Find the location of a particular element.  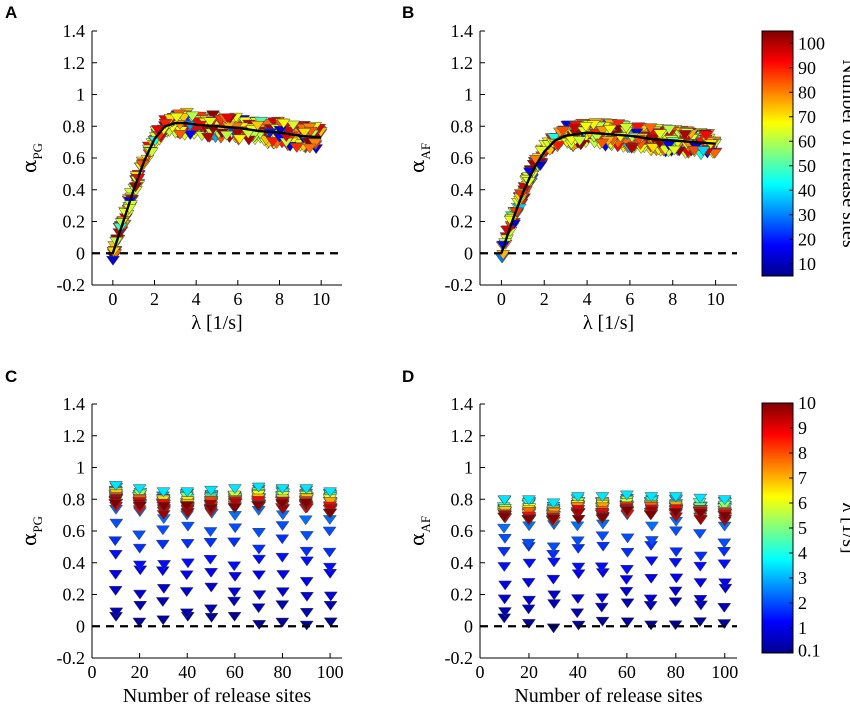

colorbar-label: Number of release sites is located at coordinates (844, 153).